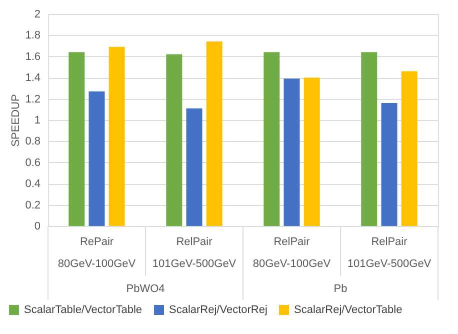 This screenshot has width=458, height=334. Describe the element at coordinates (32, 78) in the screenshot. I see `y-tick-label: 1.4` at that location.